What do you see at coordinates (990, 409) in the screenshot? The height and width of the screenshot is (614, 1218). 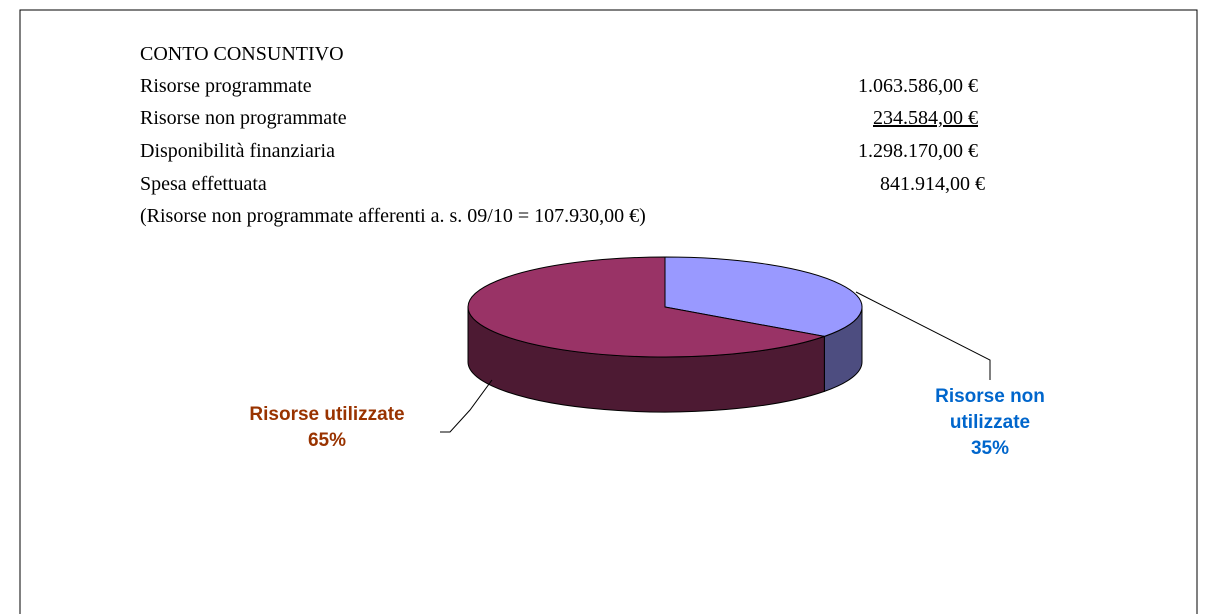 I see `slice-category: Risorse non utilizzate` at bounding box center [990, 409].